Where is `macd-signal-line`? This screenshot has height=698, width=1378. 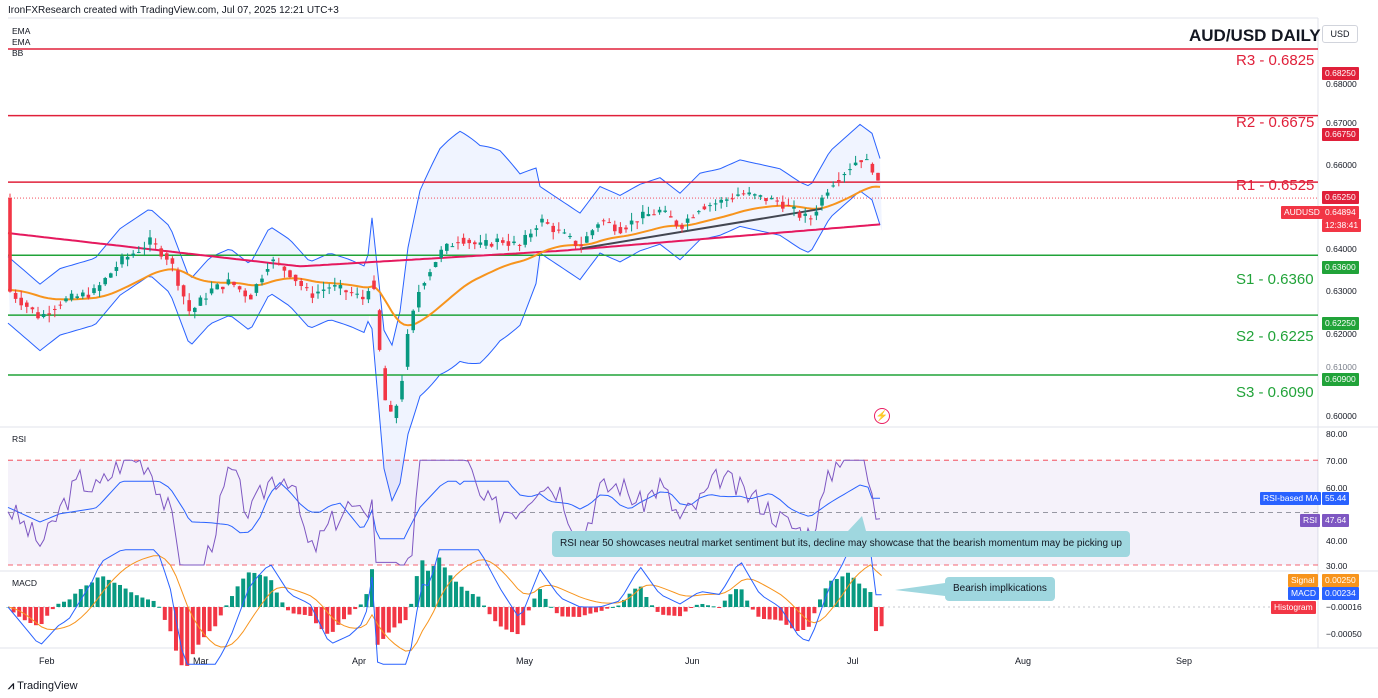 macd-signal-line is located at coordinates (444, 603).